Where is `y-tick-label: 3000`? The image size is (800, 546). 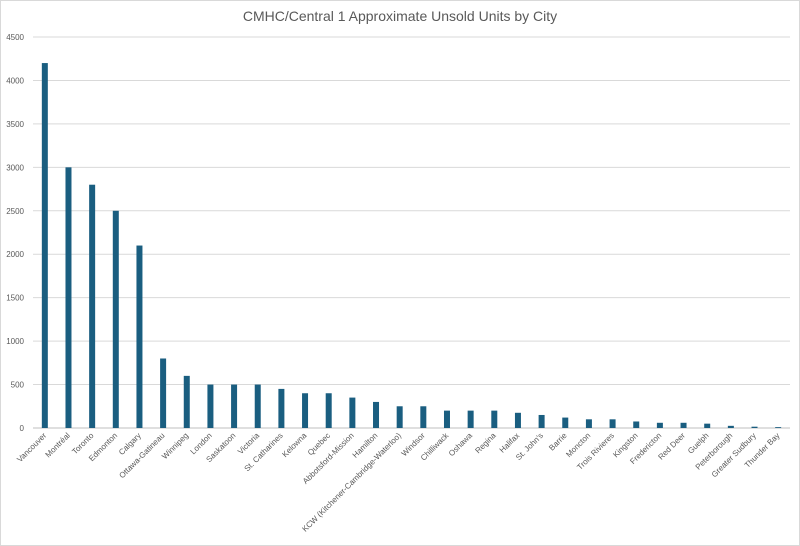 y-tick-label: 3000 is located at coordinates (15, 167).